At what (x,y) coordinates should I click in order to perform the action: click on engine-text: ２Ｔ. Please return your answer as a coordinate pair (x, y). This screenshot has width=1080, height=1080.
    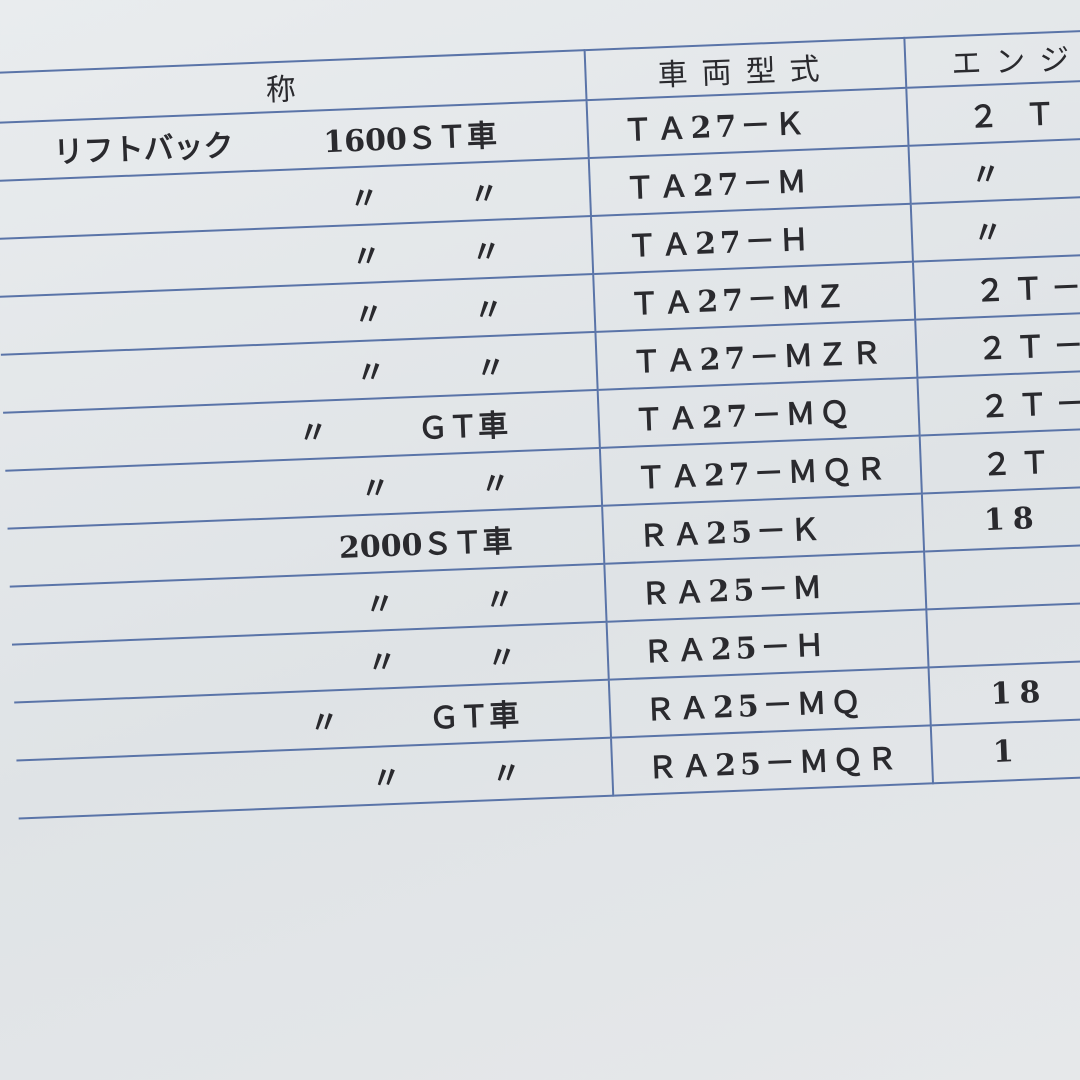
    Looking at the image, I should click on (1020, 464).